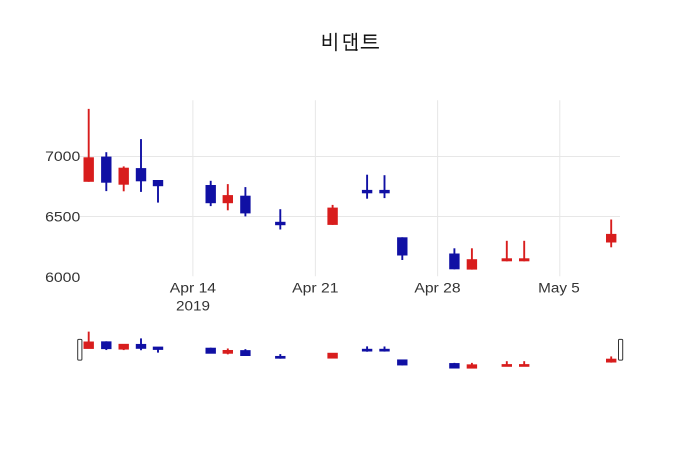 This screenshot has width=700, height=450. I want to click on svg-text: Apr 21, so click(315, 287).